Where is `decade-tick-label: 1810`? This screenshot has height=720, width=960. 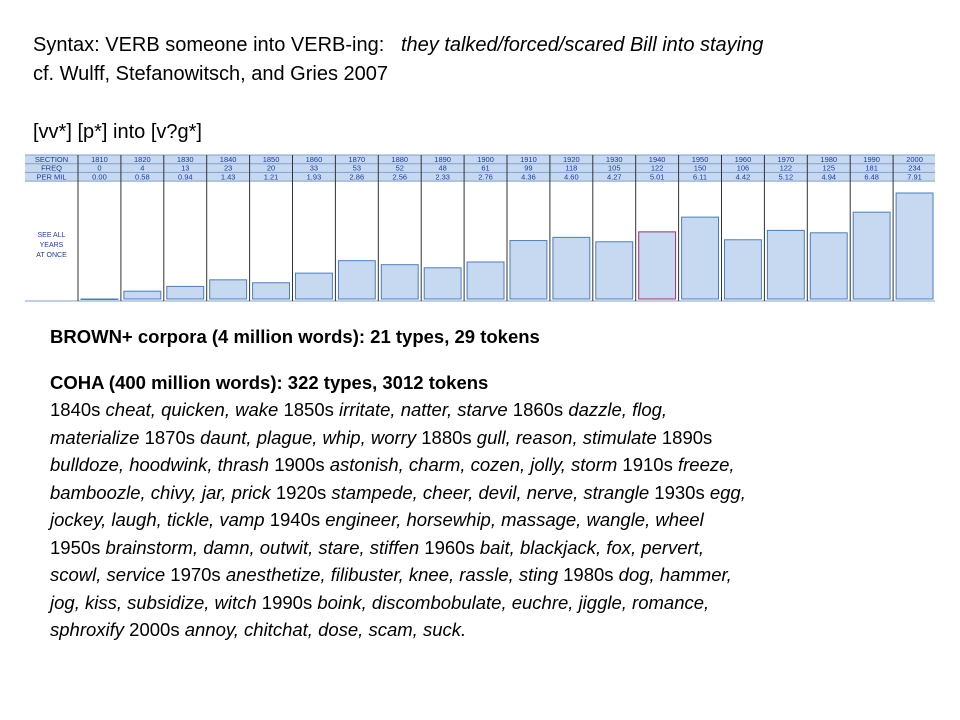
decade-tick-label: 1810 is located at coordinates (99, 159).